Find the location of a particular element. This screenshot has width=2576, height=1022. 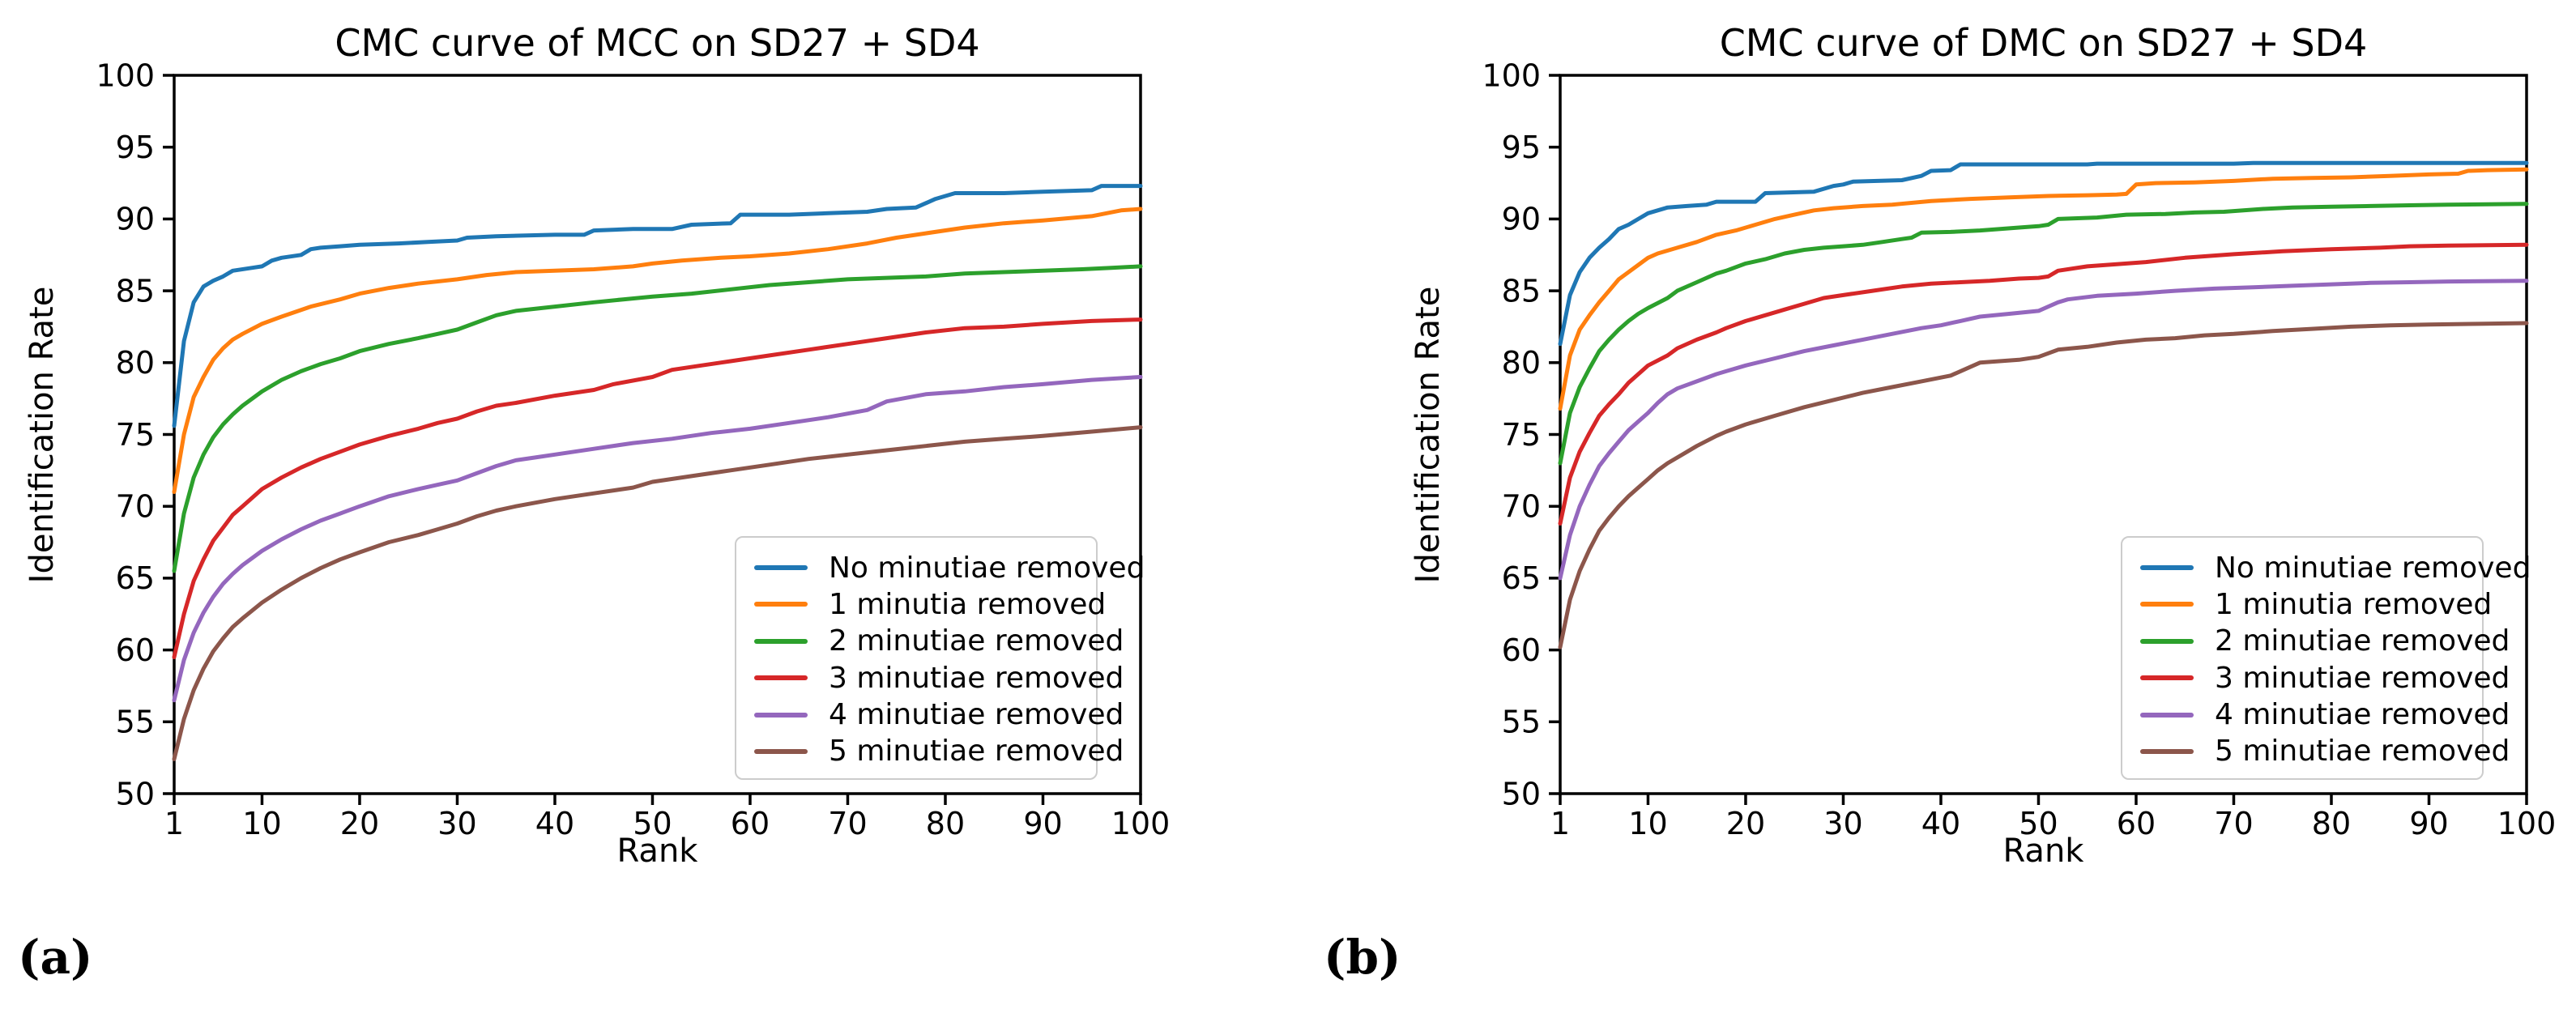

x-axis-label-dmc: Rank is located at coordinates (2043, 851).